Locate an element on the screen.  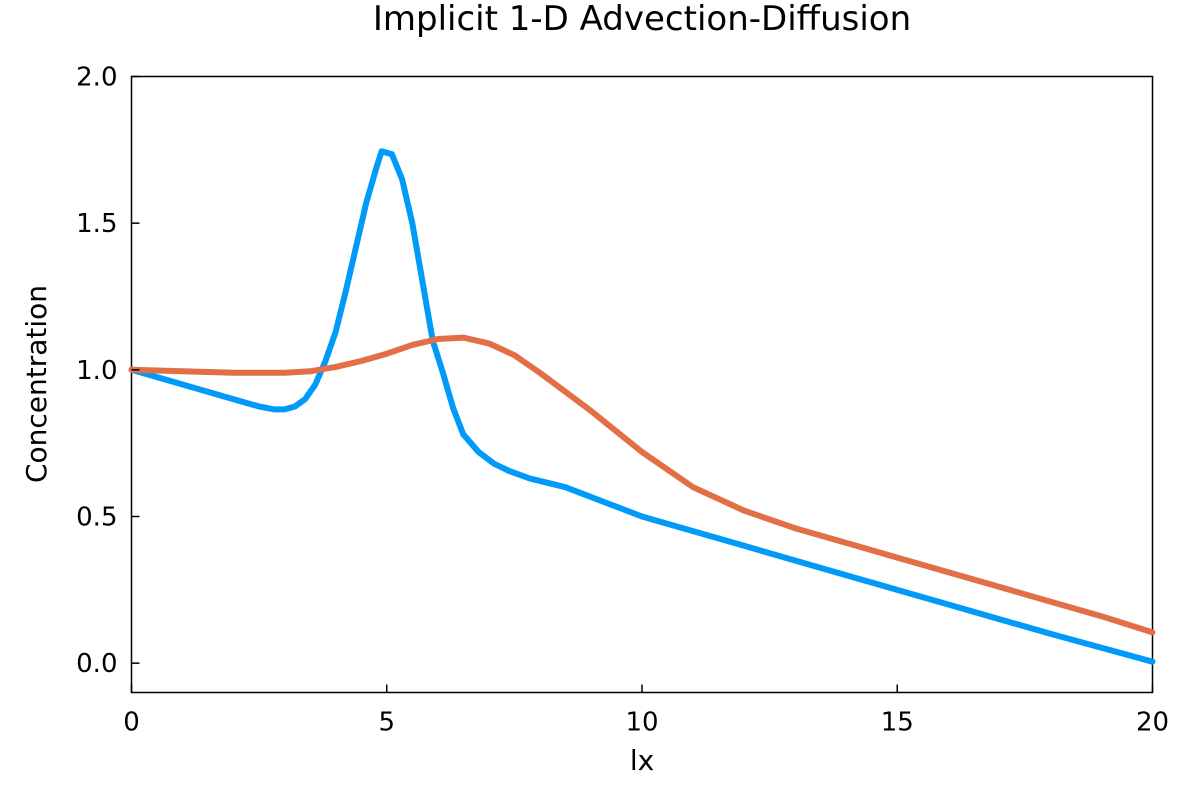
y-axis-label: Concentration is located at coordinates (36, 384).